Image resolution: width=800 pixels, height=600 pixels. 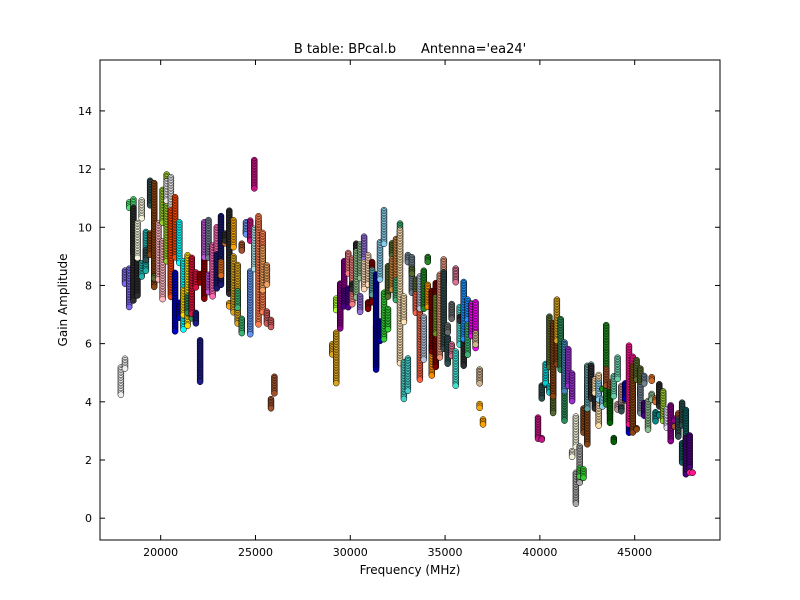 I want to click on x-tick-label: 30000, so click(x=350, y=552).